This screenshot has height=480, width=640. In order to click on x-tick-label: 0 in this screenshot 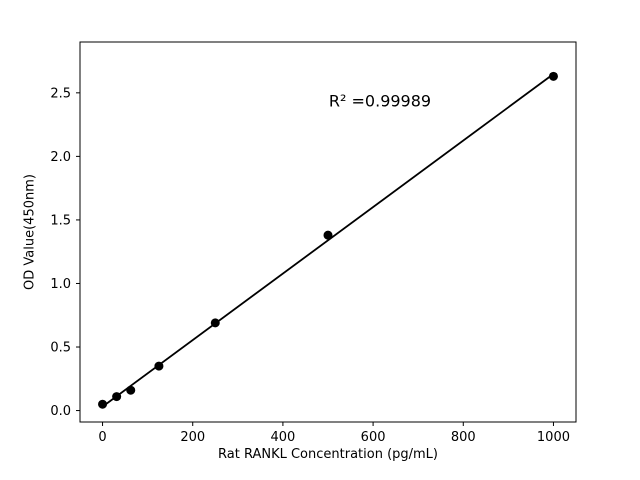, I will do `click(102, 437)`.